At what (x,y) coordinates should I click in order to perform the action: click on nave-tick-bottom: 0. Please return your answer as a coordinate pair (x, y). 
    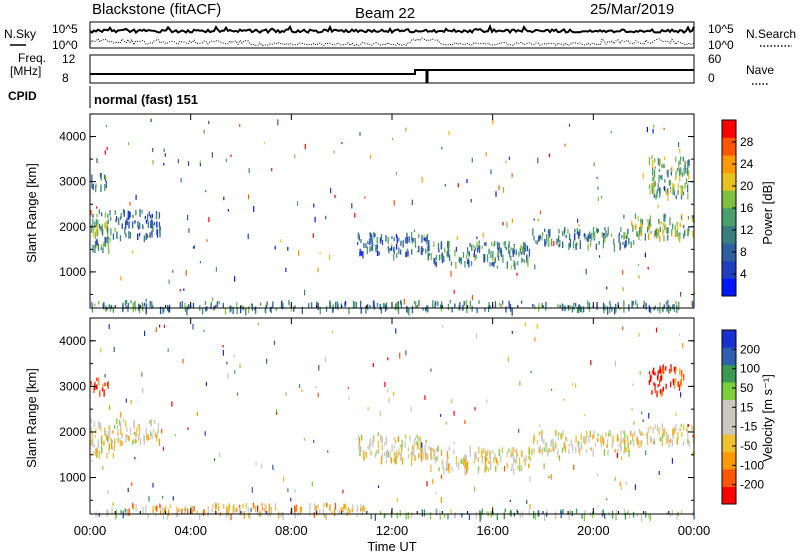
    Looking at the image, I should click on (711, 78).